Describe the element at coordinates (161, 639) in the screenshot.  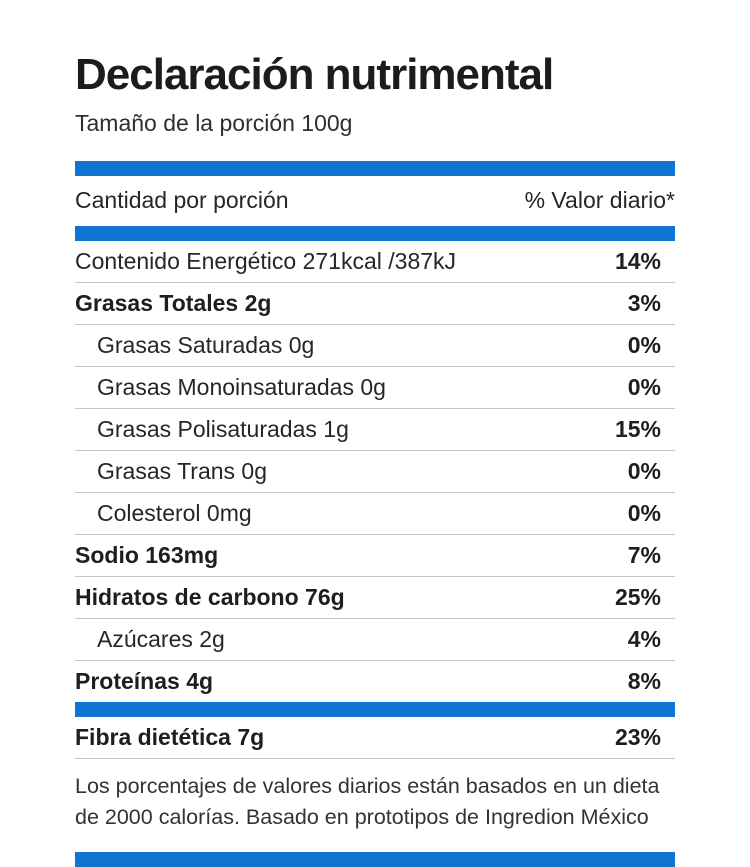
I see `nutrient-label: Azúcares 2g` at that location.